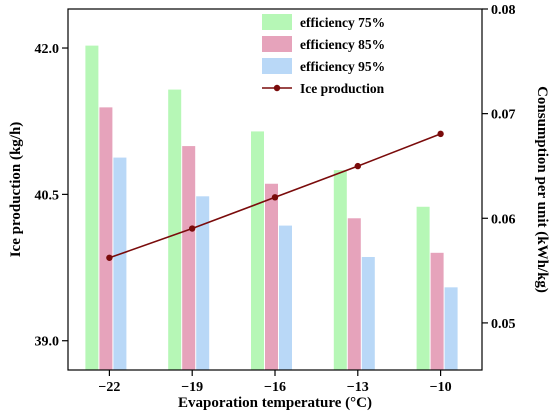  What do you see at coordinates (451, 328) in the screenshot?
I see `bar-efficiency-95--4` at bounding box center [451, 328].